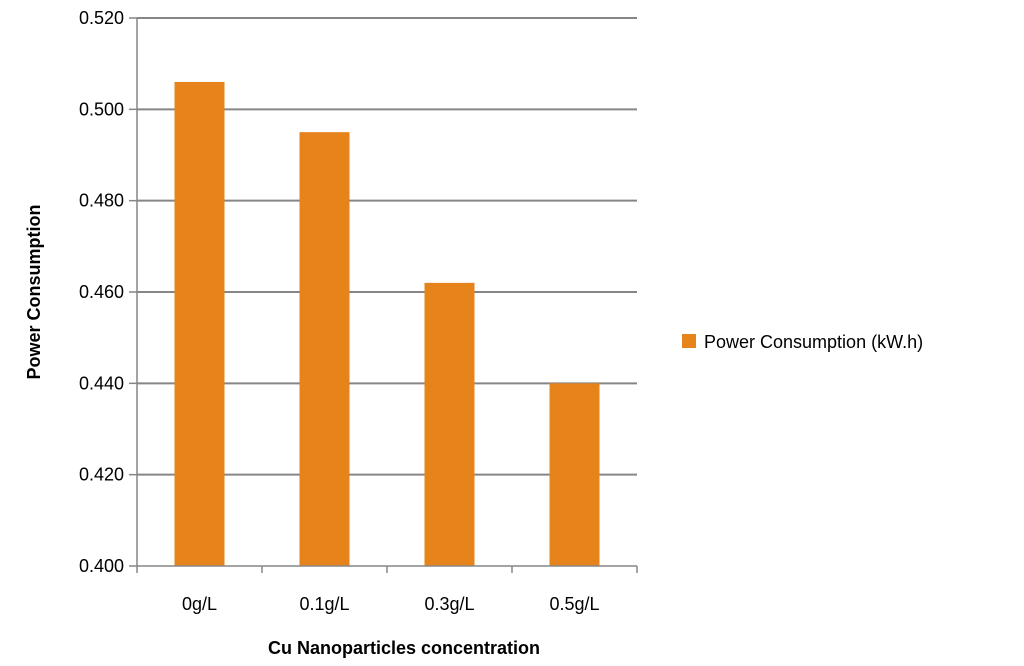  What do you see at coordinates (689, 341) in the screenshot?
I see `legend-swatch` at bounding box center [689, 341].